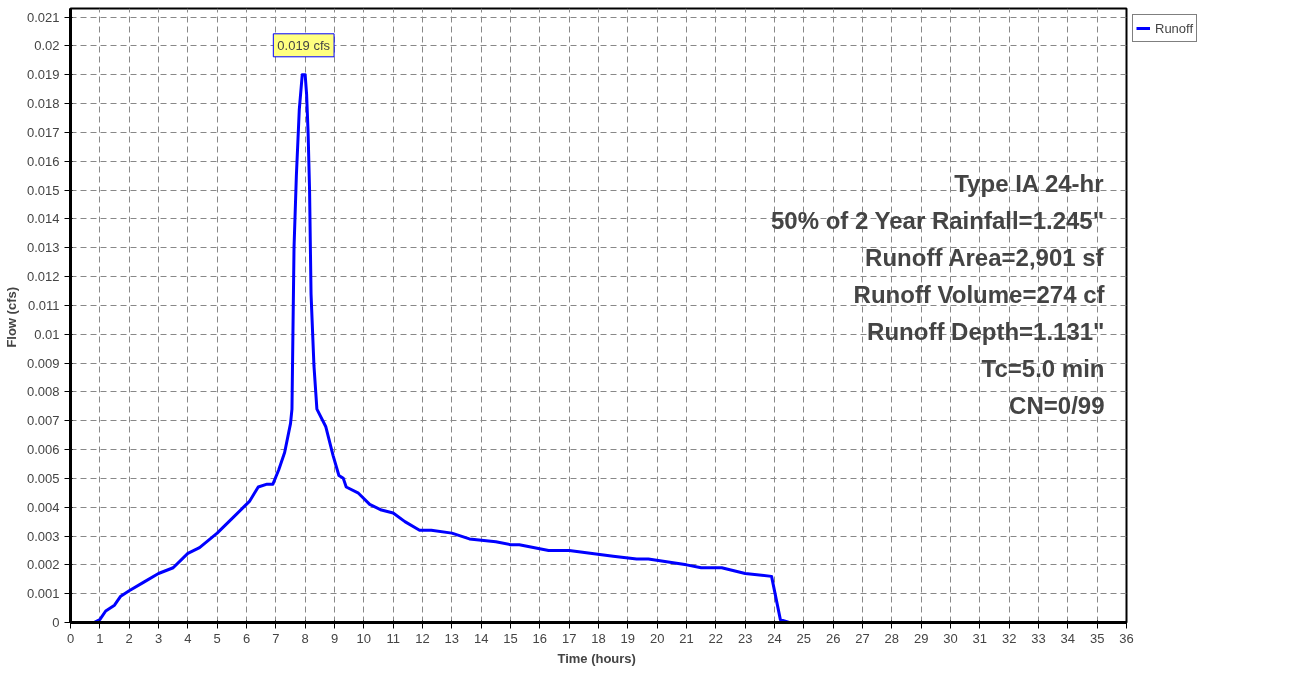  Describe the element at coordinates (43, 478) in the screenshot. I see `y-tick-label: 0.005` at that location.